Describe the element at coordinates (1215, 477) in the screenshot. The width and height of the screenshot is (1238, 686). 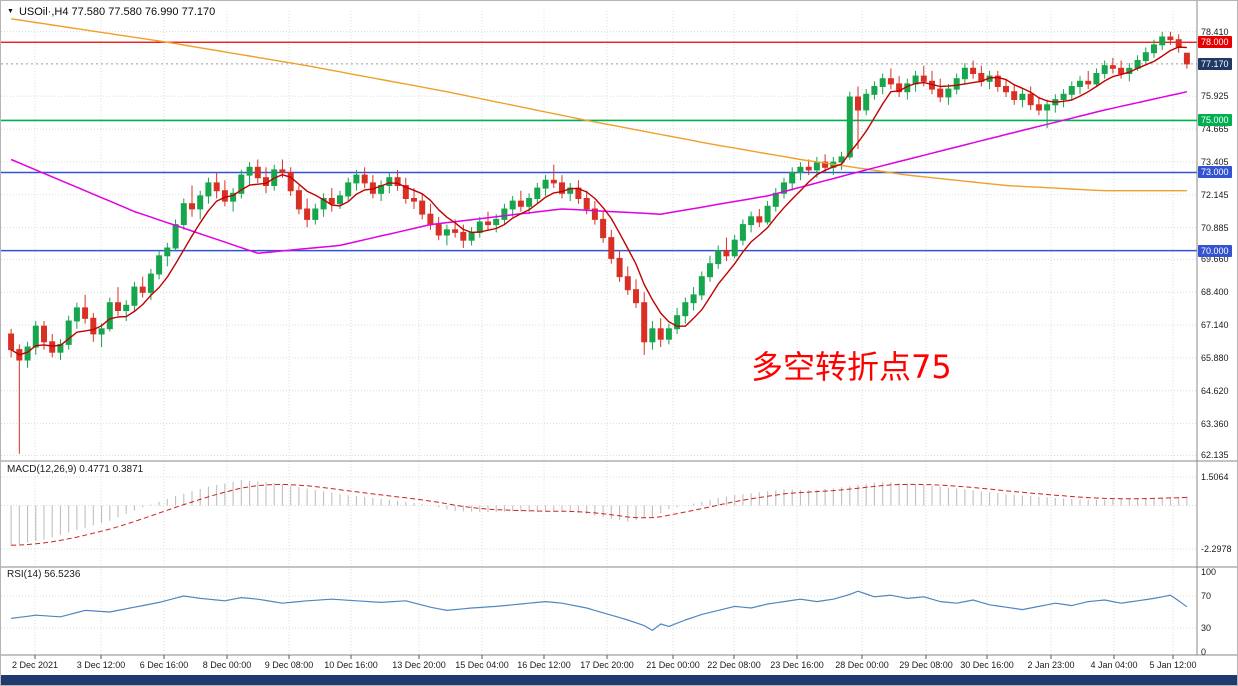
I see `macd-axis-label: 1.5064` at that location.